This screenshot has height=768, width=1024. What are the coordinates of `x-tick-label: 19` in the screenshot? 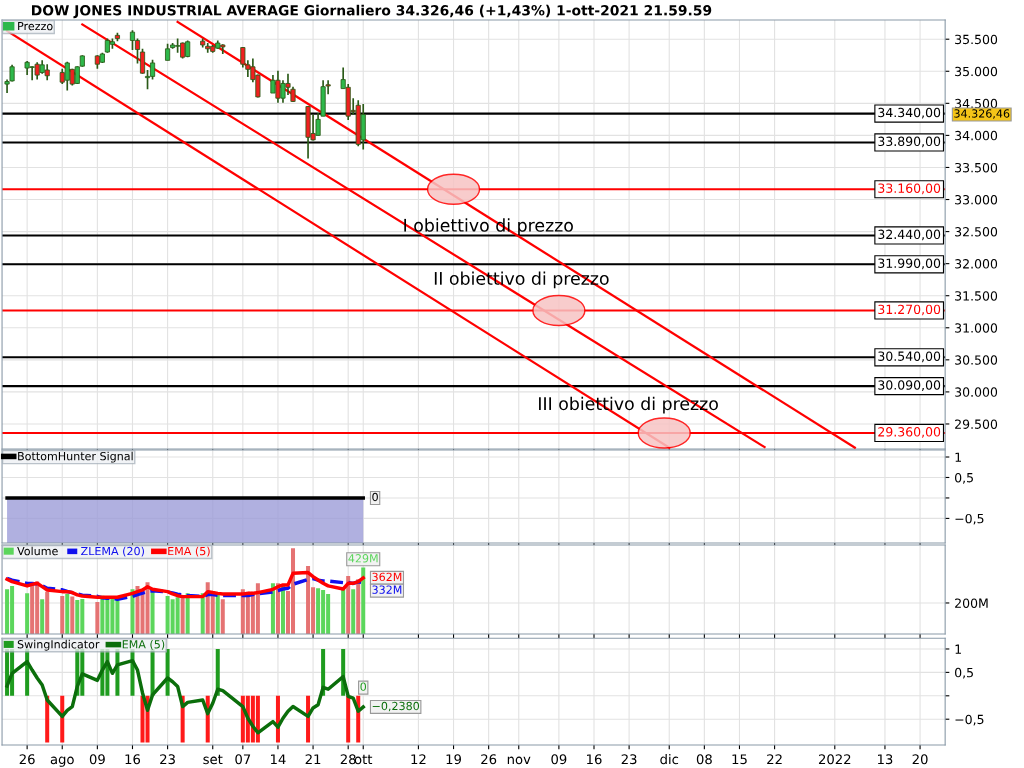 It's located at (453, 759).